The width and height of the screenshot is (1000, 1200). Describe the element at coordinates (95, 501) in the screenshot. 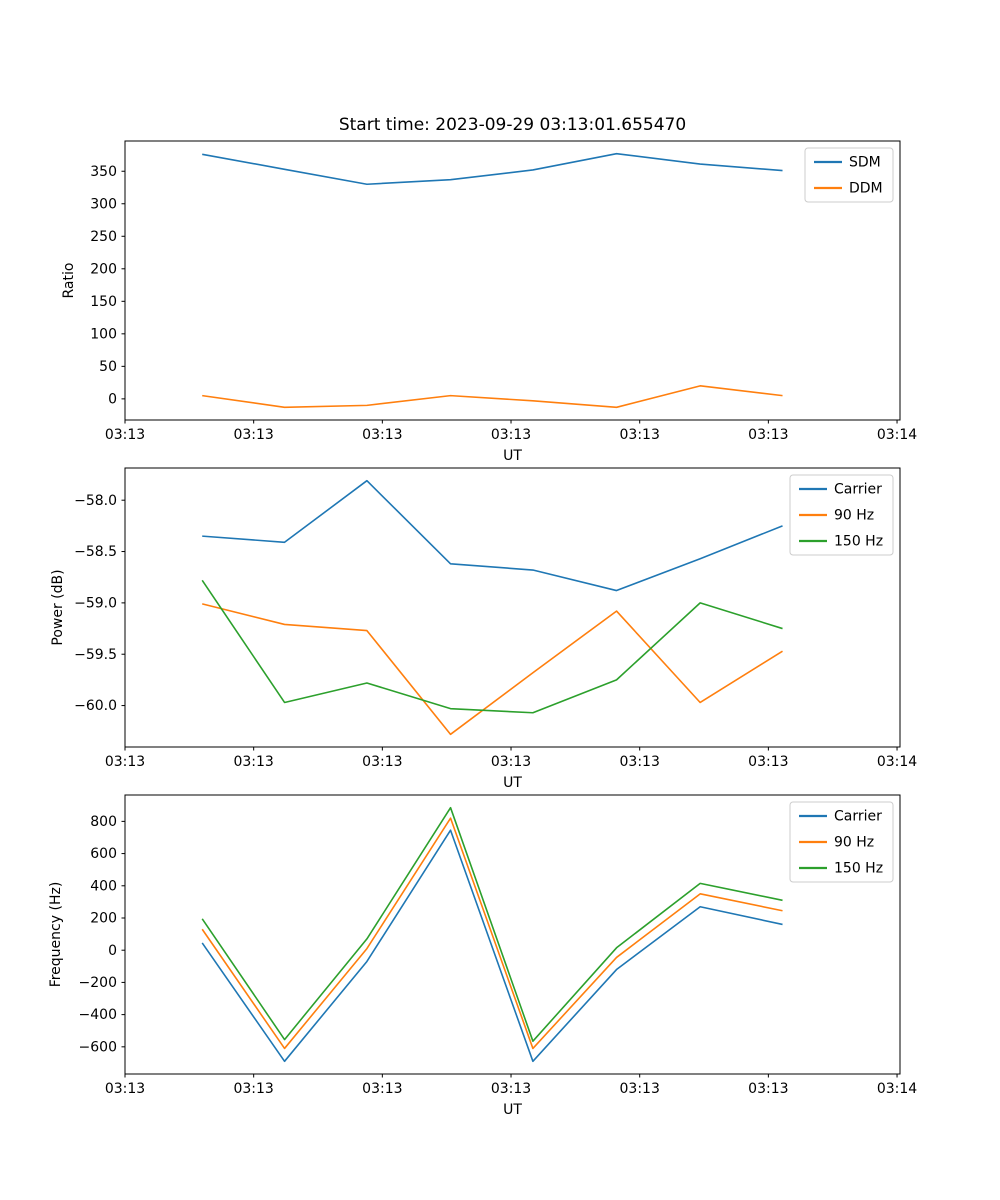

I see `y-tick-label: −58.0` at that location.